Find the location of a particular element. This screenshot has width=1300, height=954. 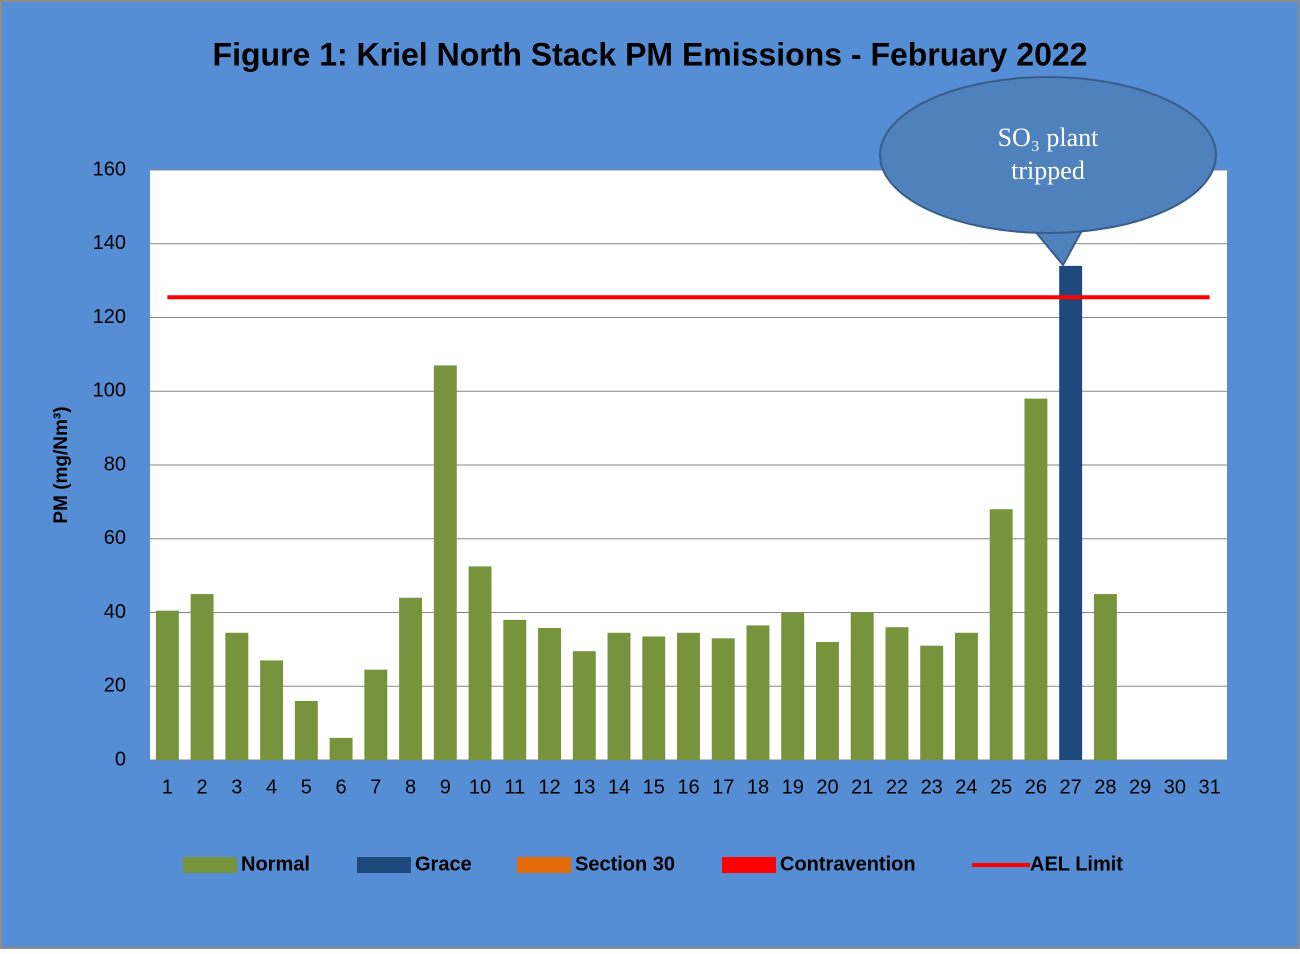

x-tick-label: 20 is located at coordinates (827, 787).